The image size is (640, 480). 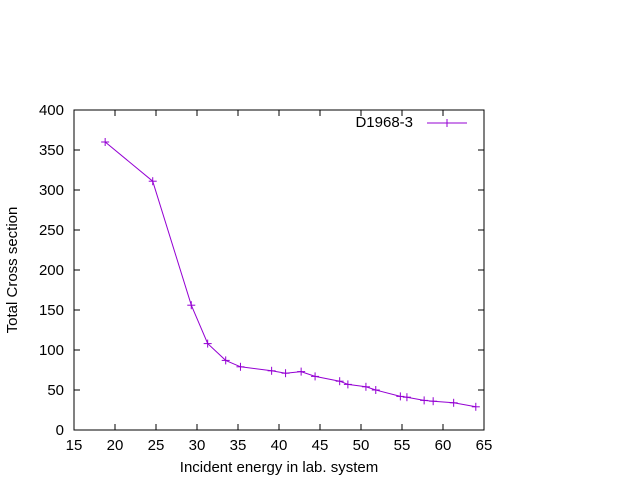 What do you see at coordinates (279, 467) in the screenshot?
I see `x-axis-label: Incident energy in lab. system` at bounding box center [279, 467].